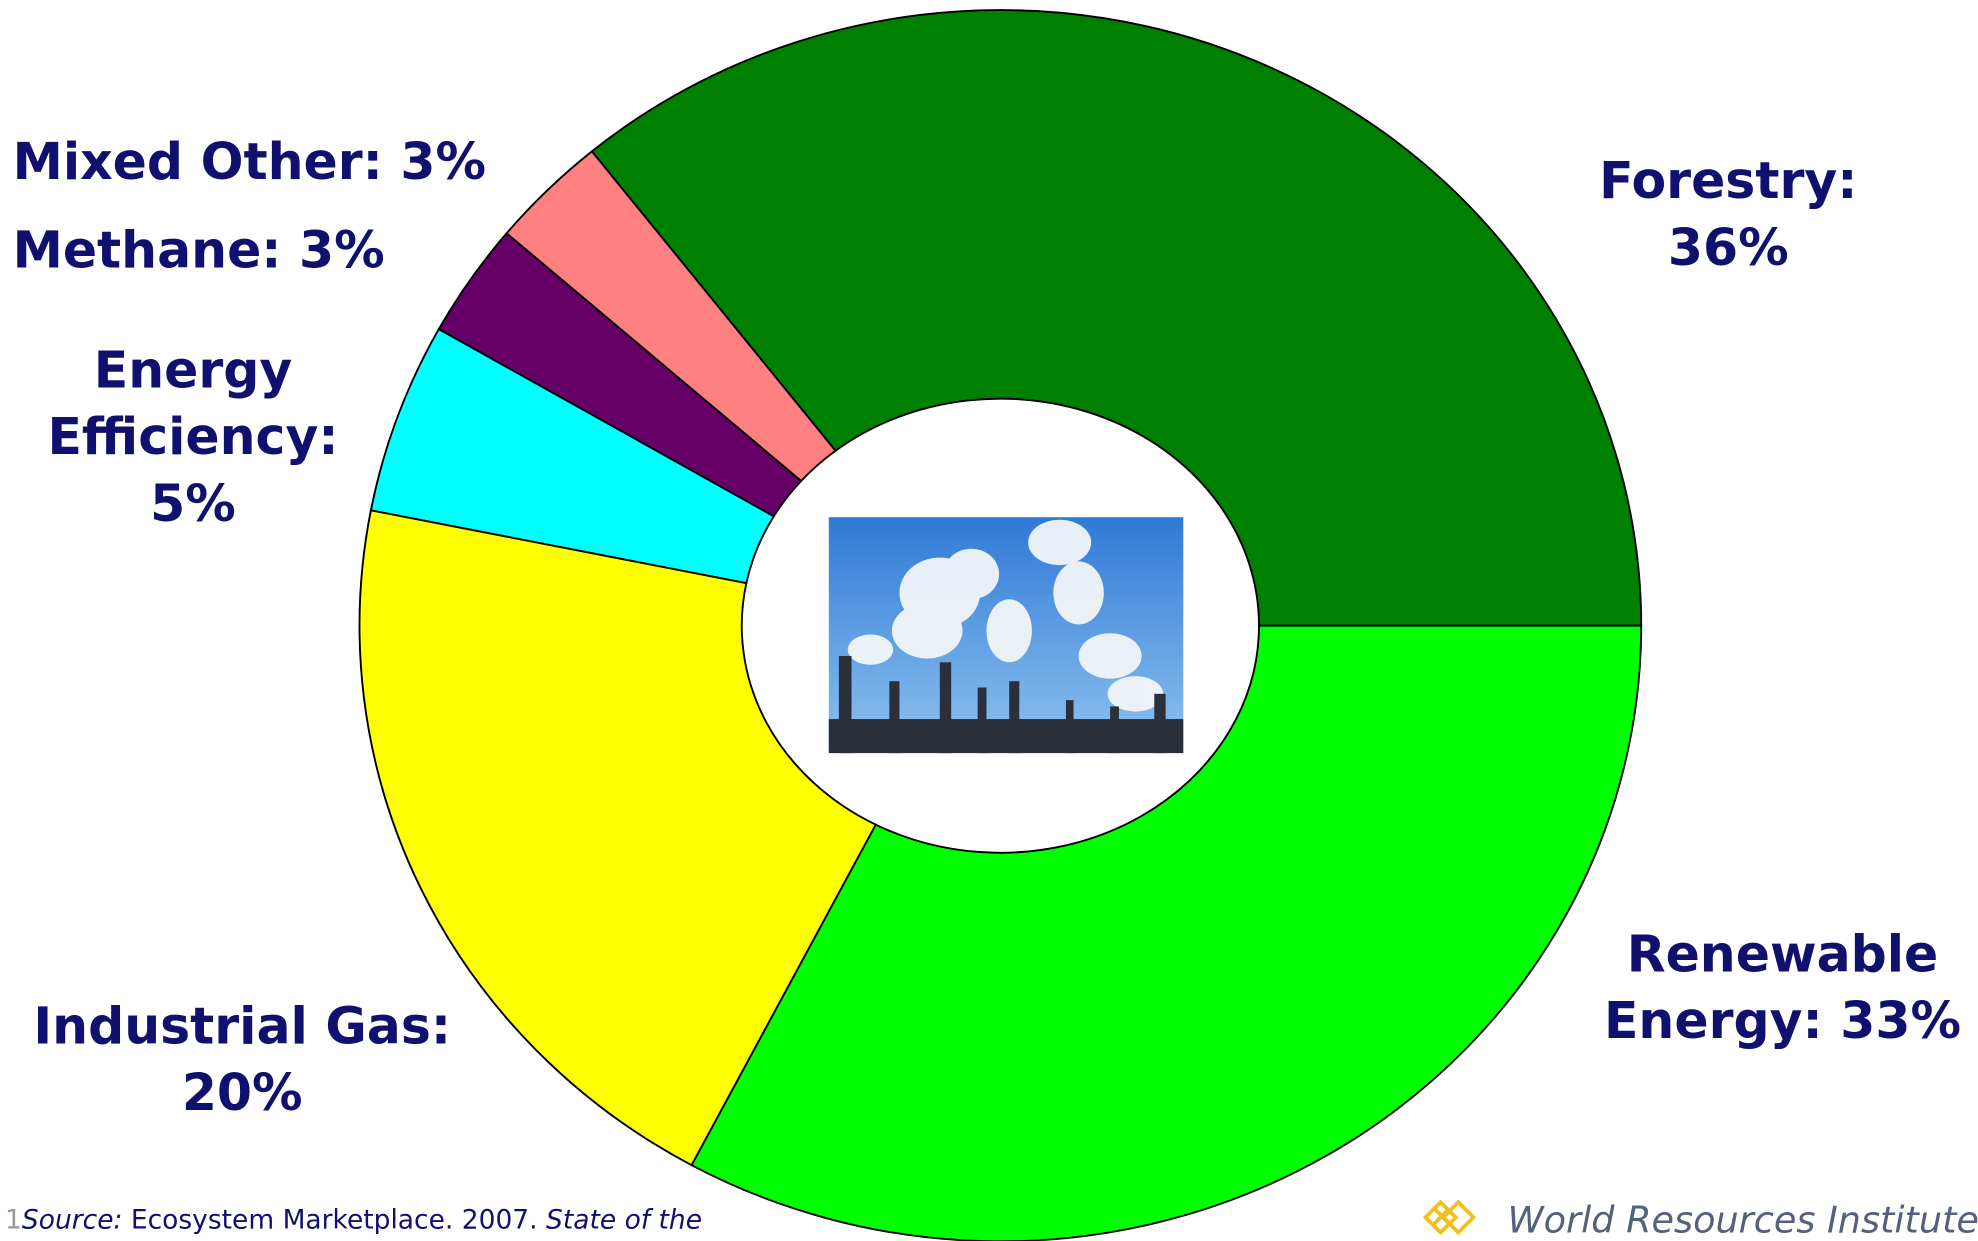 This screenshot has height=1241, width=1978. I want to click on source-title: State of the, so click(624, 1220).